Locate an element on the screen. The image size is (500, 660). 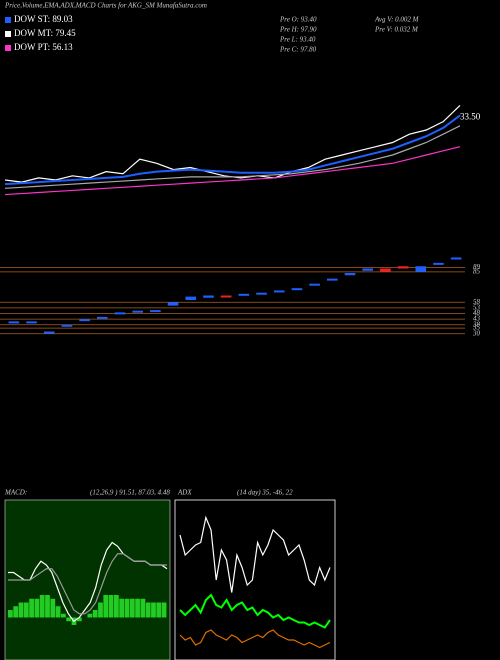
y-tick-label: 43 is located at coordinates (477, 319).